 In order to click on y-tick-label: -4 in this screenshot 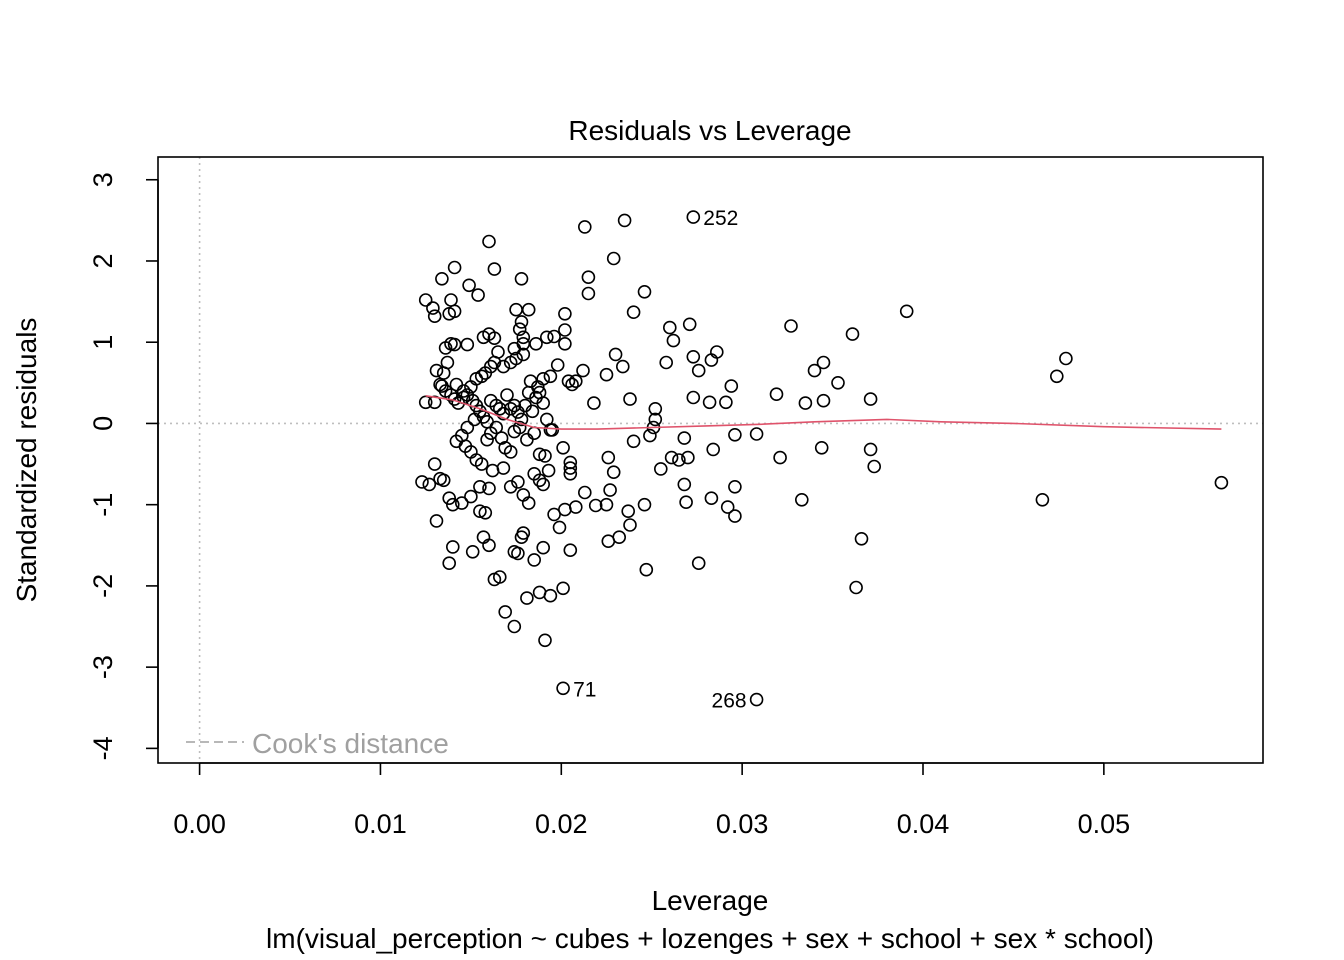, I will do `click(103, 748)`.